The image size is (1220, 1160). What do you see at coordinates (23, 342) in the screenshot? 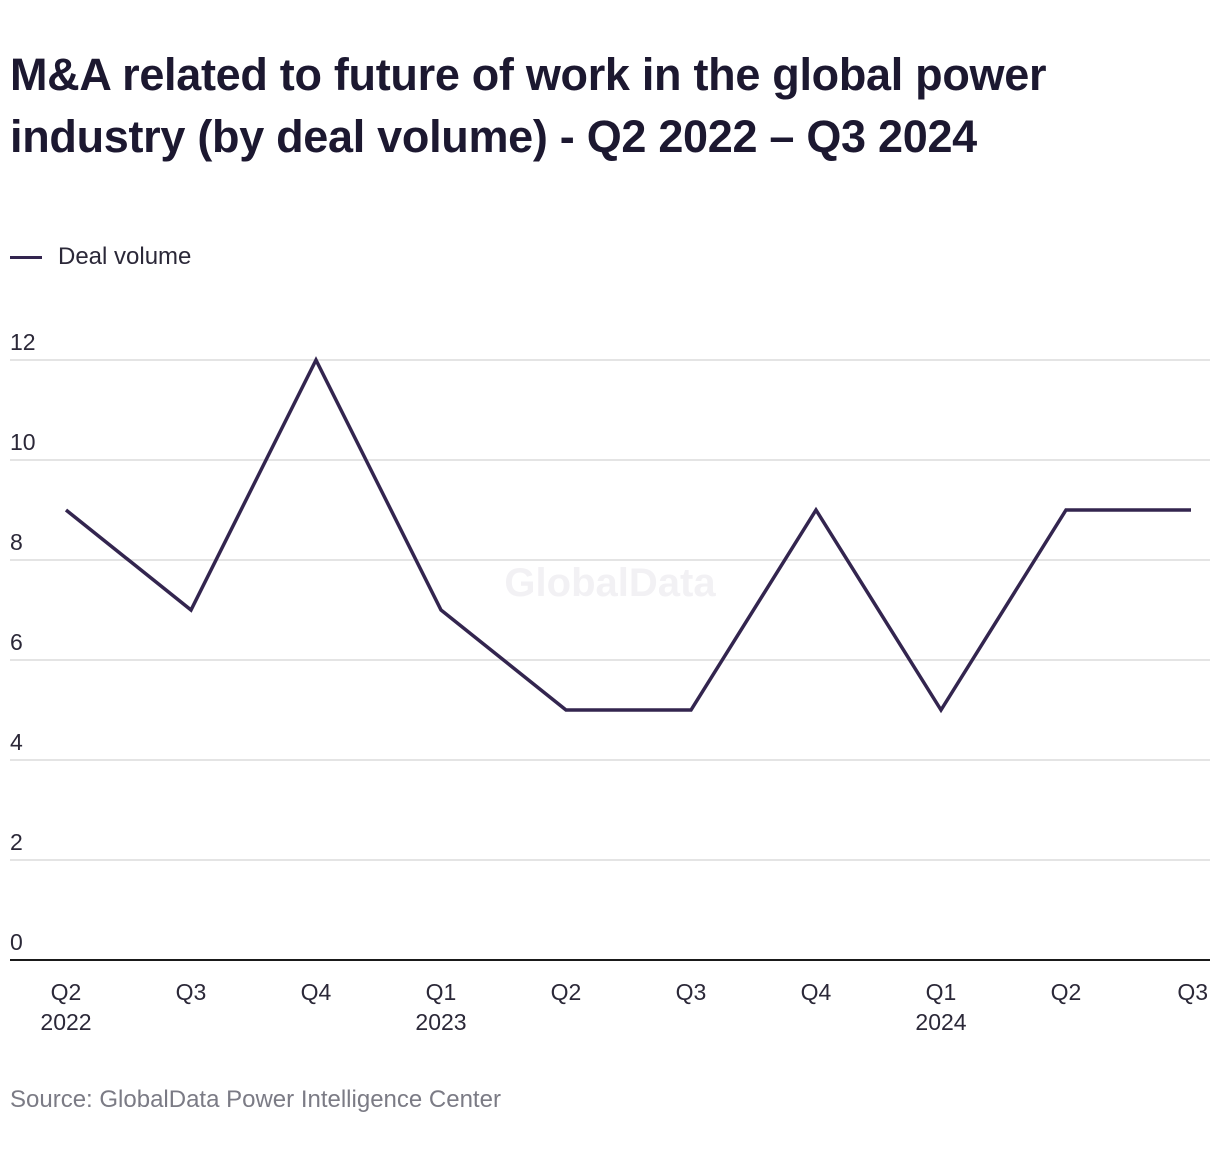
I see `y-tick-label: 12` at bounding box center [23, 342].